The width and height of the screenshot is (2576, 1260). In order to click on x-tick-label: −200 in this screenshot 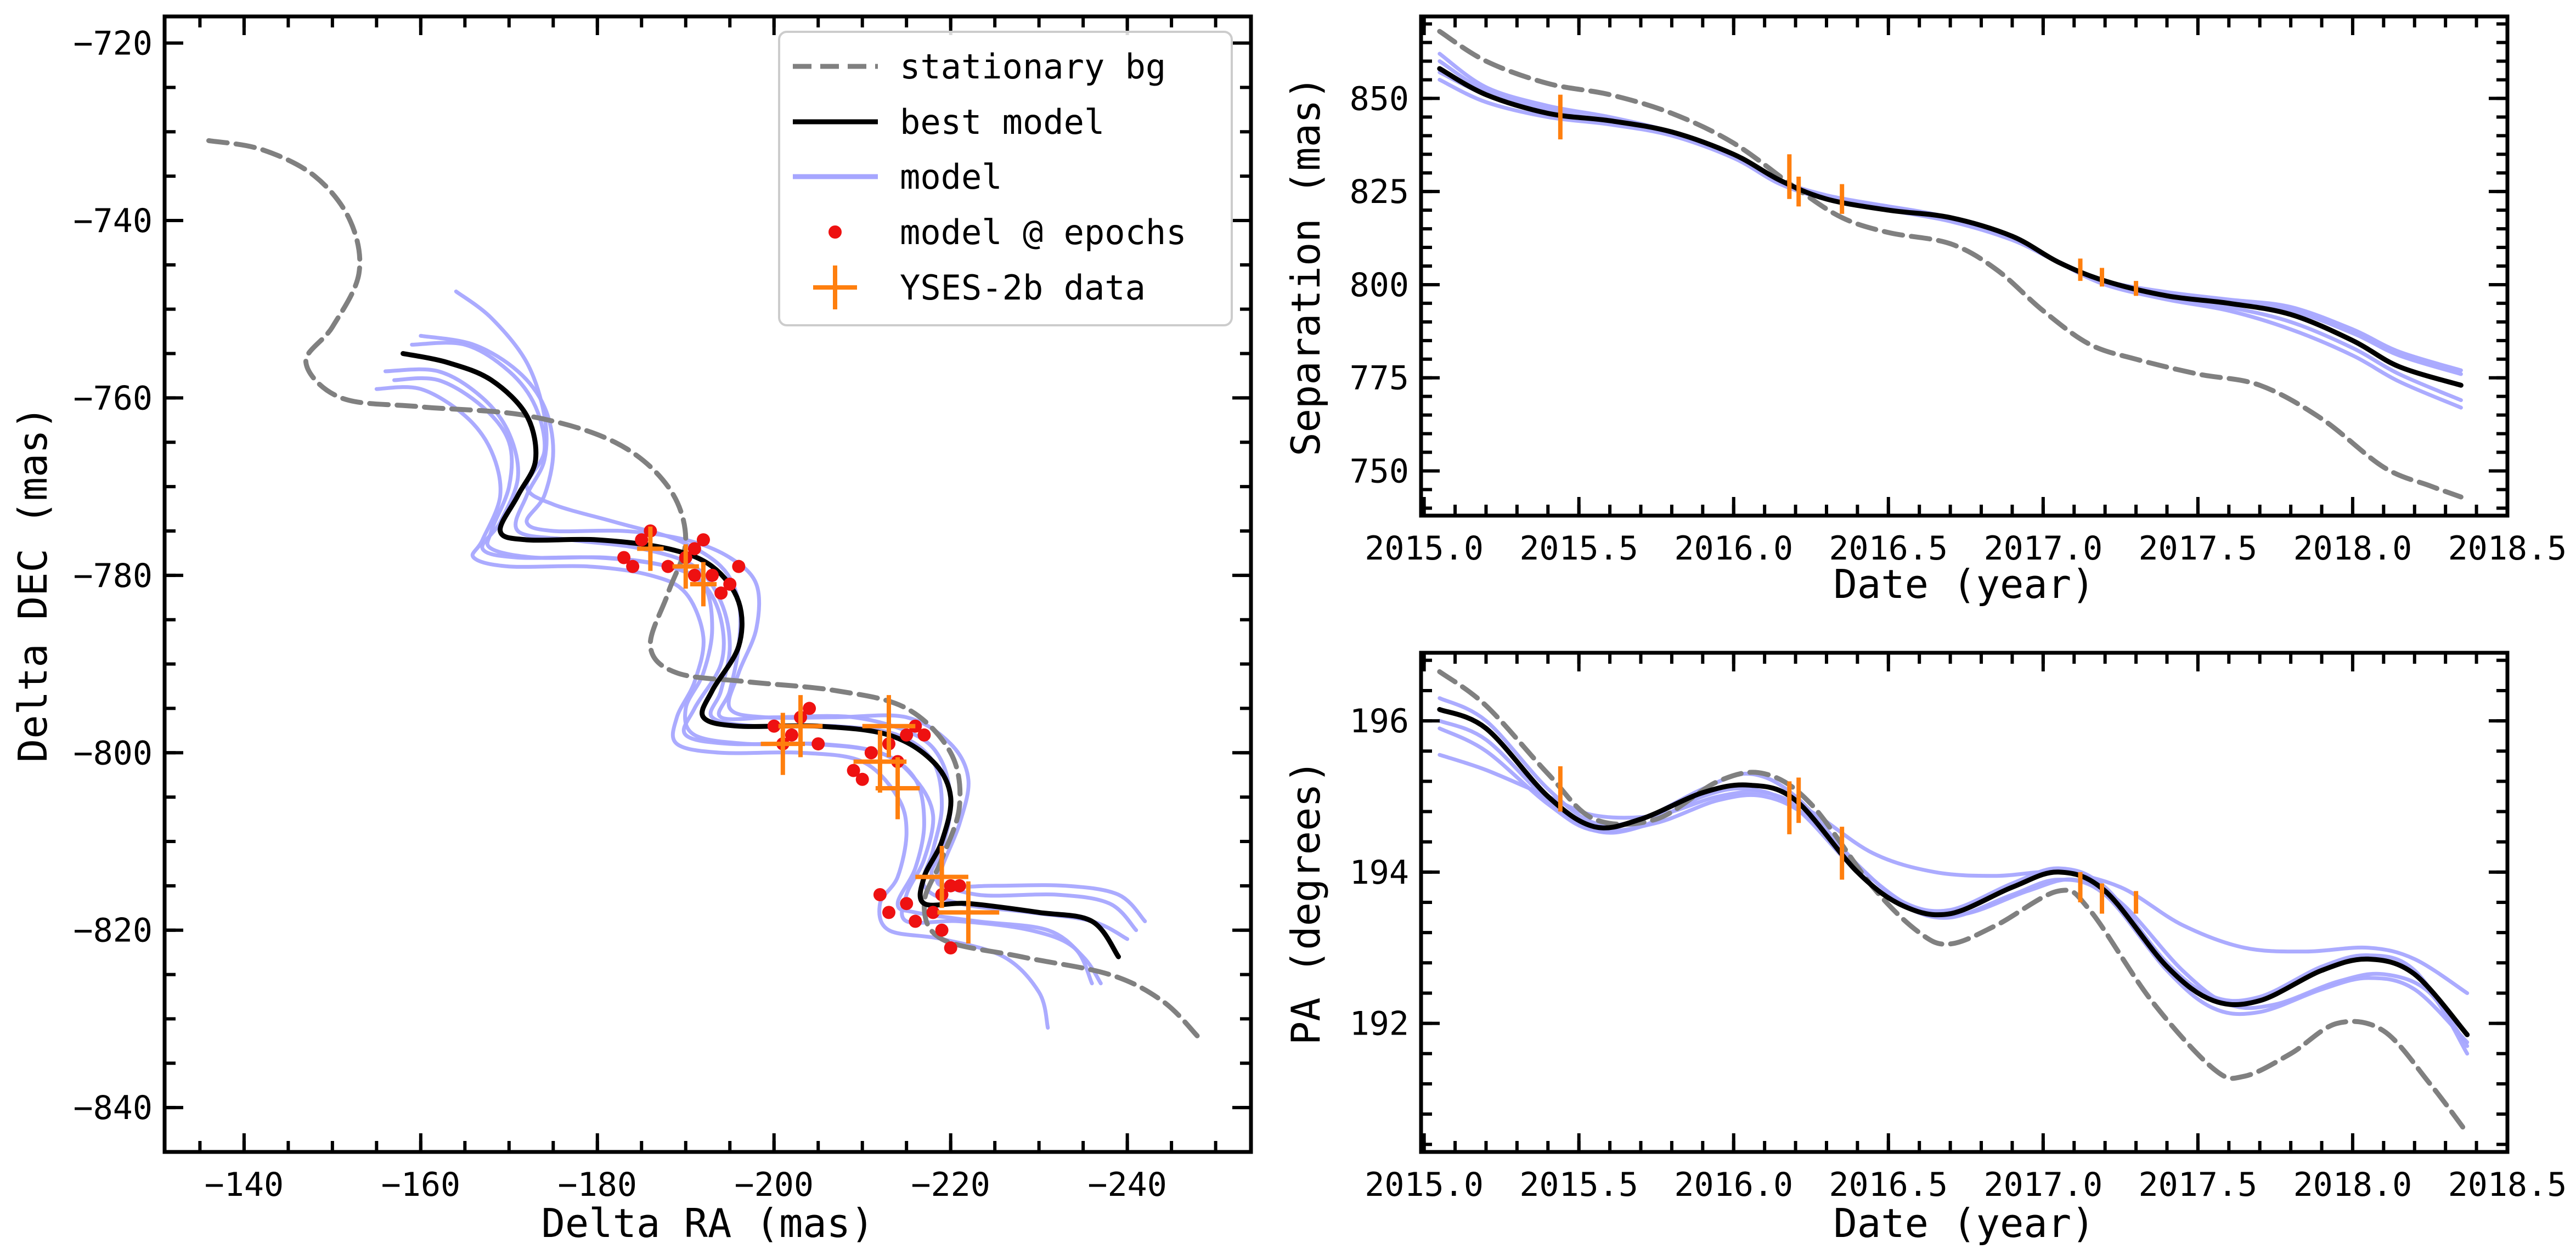, I will do `click(774, 1185)`.